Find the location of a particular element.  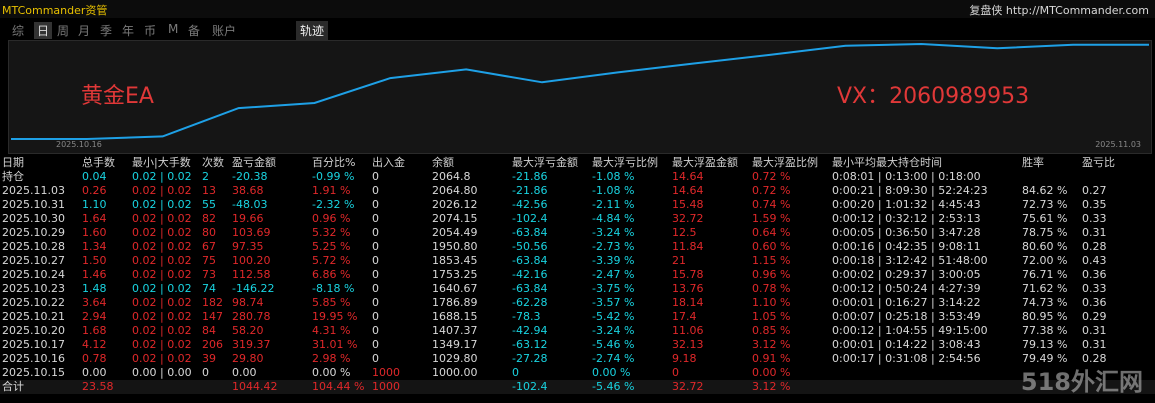

table-cell: 0.36 is located at coordinates (1094, 302).